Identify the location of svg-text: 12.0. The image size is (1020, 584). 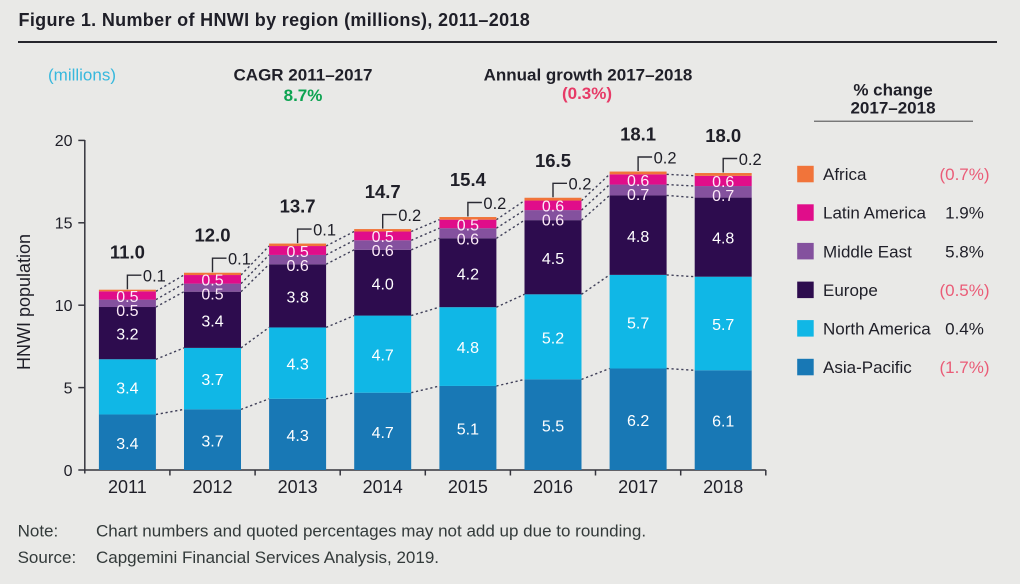
(212, 235).